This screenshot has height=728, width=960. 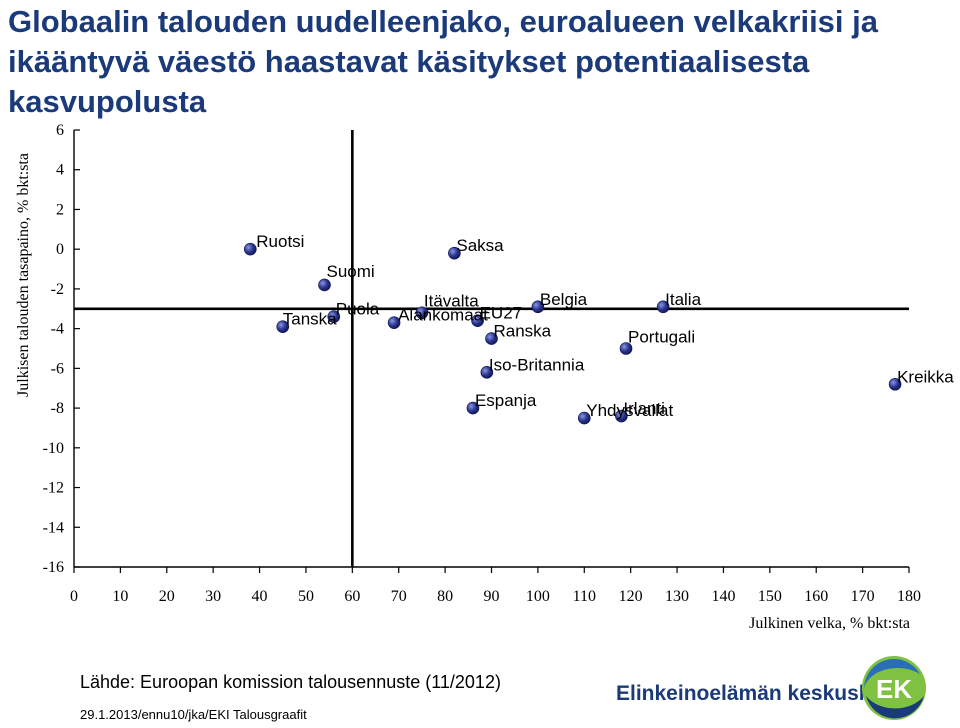 I want to click on y-axis-label: Julkisen talouden tasapaino, % bkt:sta, so click(x=23, y=275).